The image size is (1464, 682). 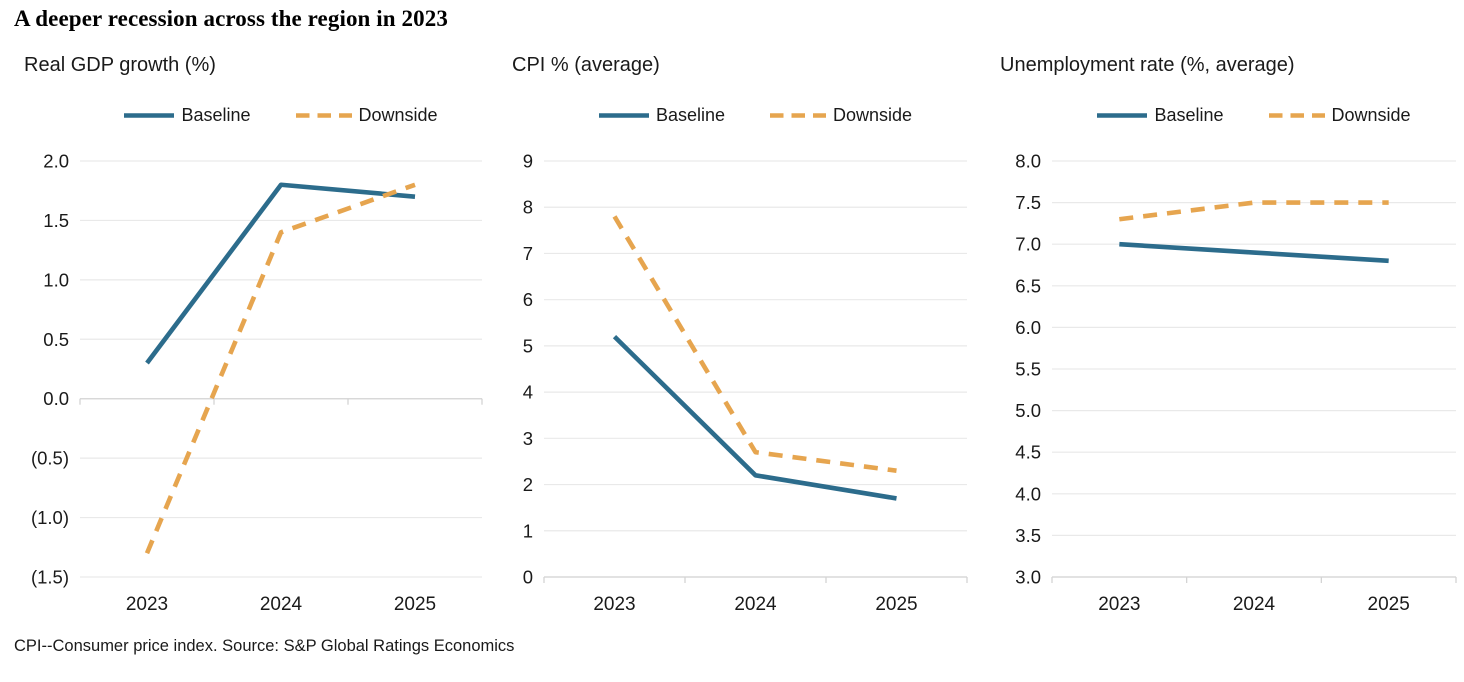 I want to click on svg-text: 5.5, so click(x=1028, y=369).